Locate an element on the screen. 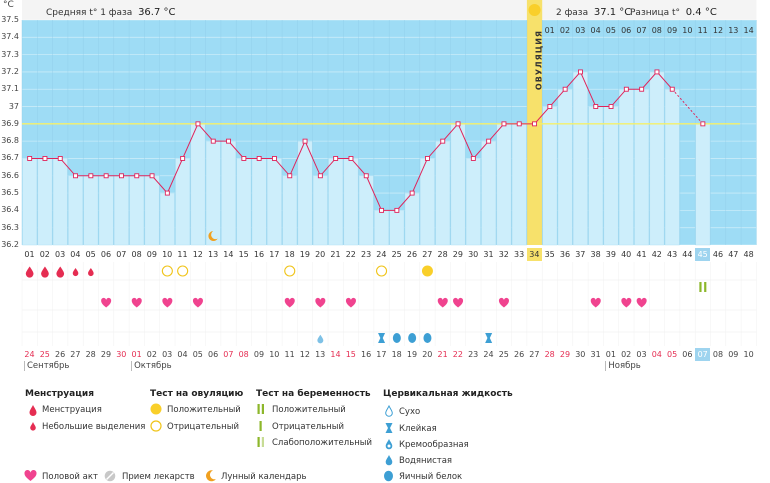  calendar-date-label: 14 is located at coordinates (335, 354).